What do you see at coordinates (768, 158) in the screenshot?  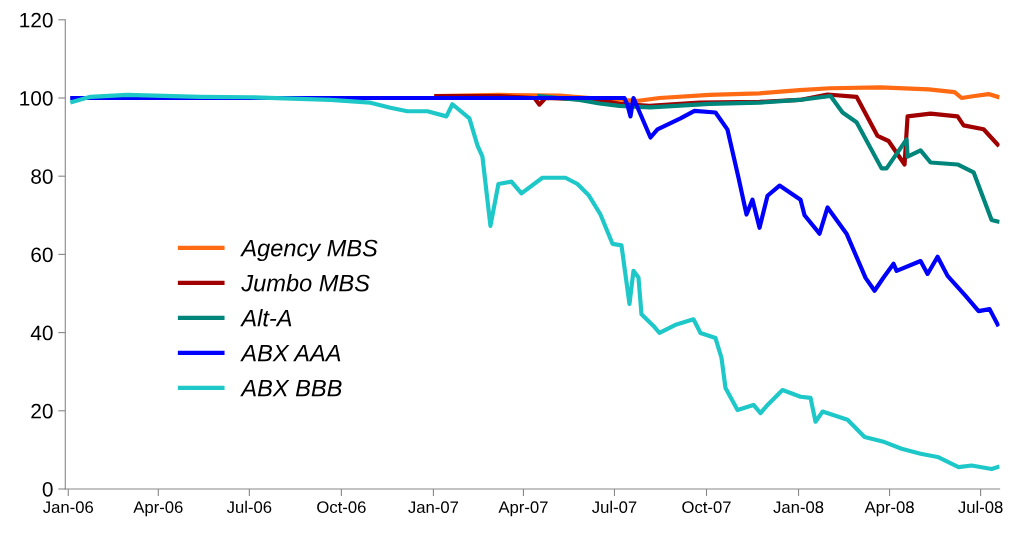 I see `line-series` at bounding box center [768, 158].